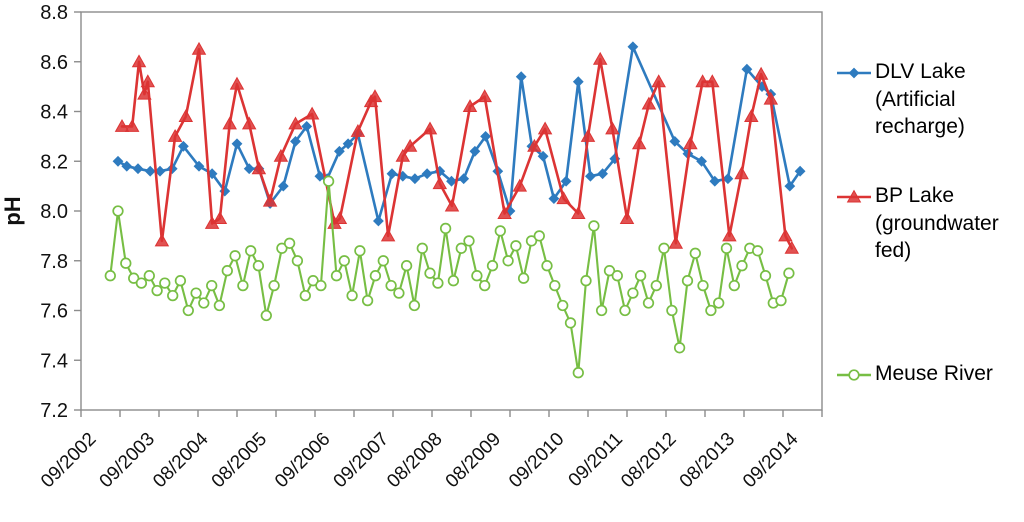 The height and width of the screenshot is (522, 1024). What do you see at coordinates (536, 460) in the screenshot?
I see `x-tick-label: 09/2010` at bounding box center [536, 460].